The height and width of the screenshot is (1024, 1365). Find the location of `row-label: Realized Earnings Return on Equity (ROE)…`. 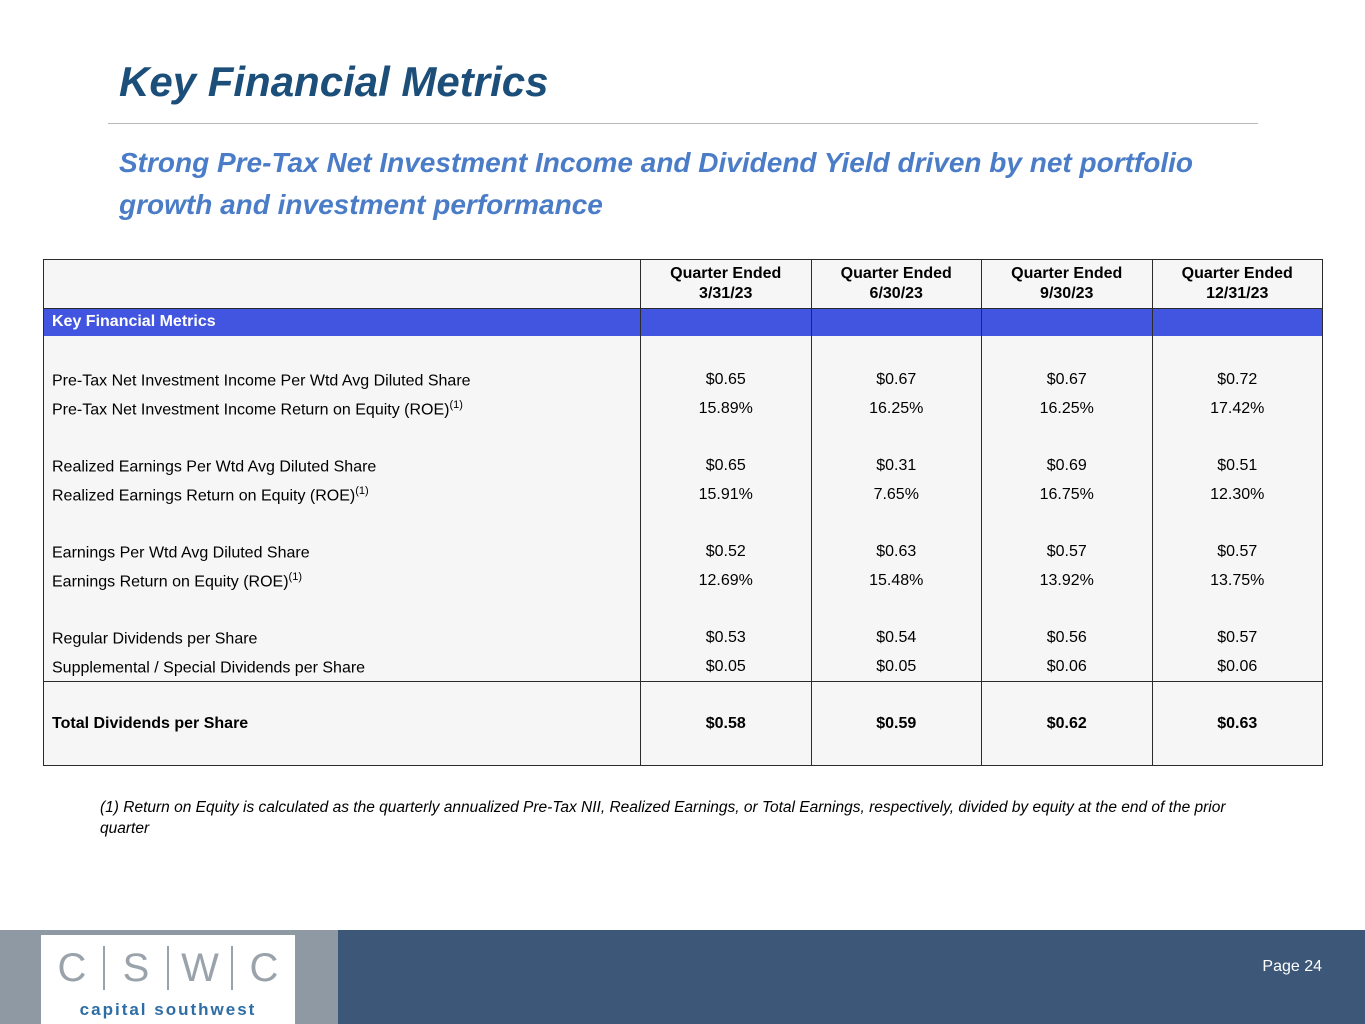

row-label: Realized Earnings Return on Equity (ROE)… is located at coordinates (210, 494).